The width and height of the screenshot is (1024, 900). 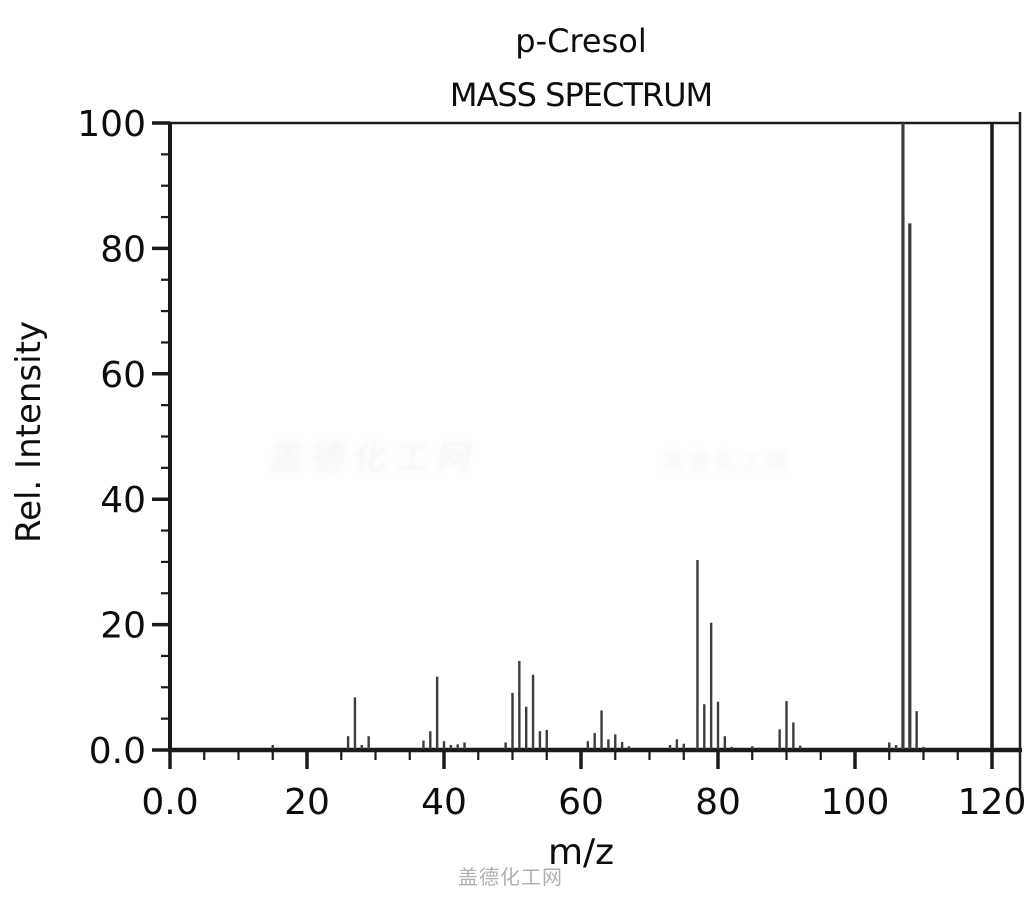 What do you see at coordinates (727, 462) in the screenshot?
I see `erased-watermark-artifact-2: 盖德化工网` at bounding box center [727, 462].